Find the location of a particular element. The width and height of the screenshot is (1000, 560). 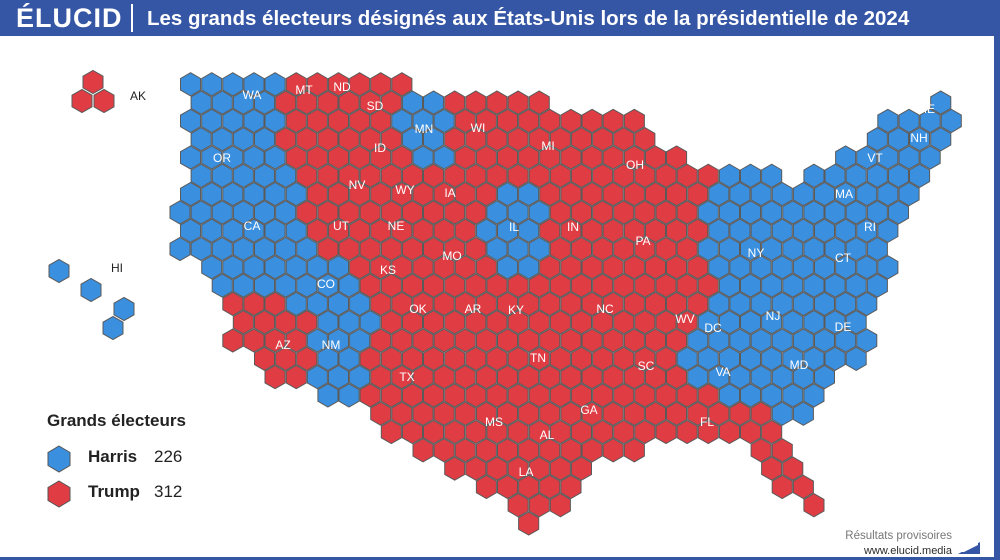

hex-tile-nj is located at coordinates (782, 304).